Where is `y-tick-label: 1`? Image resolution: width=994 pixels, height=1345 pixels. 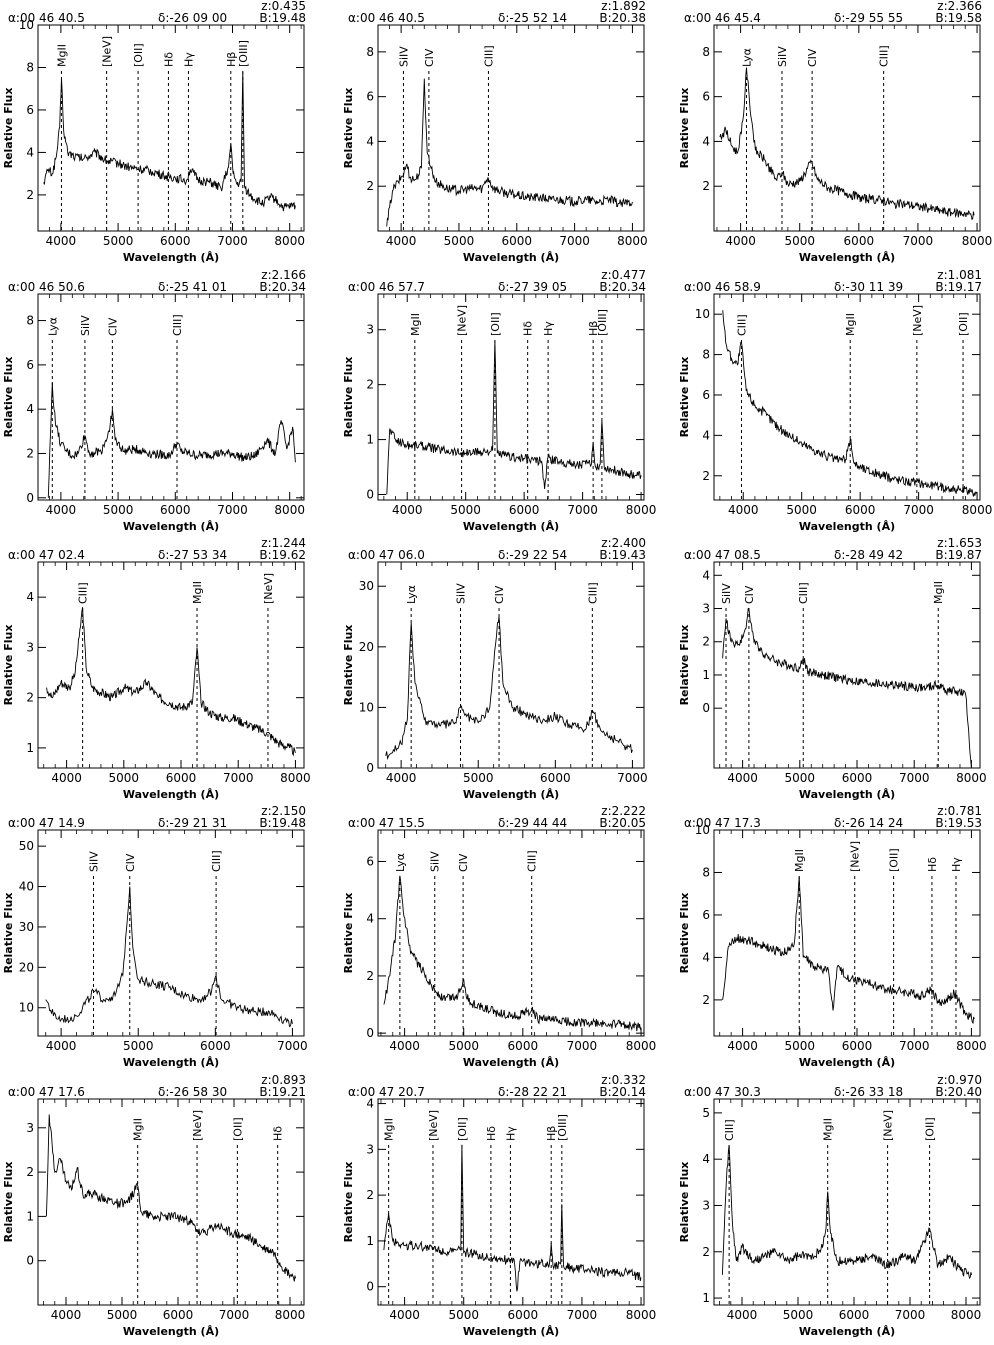 y-tick-label: 1 is located at coordinates (370, 440).